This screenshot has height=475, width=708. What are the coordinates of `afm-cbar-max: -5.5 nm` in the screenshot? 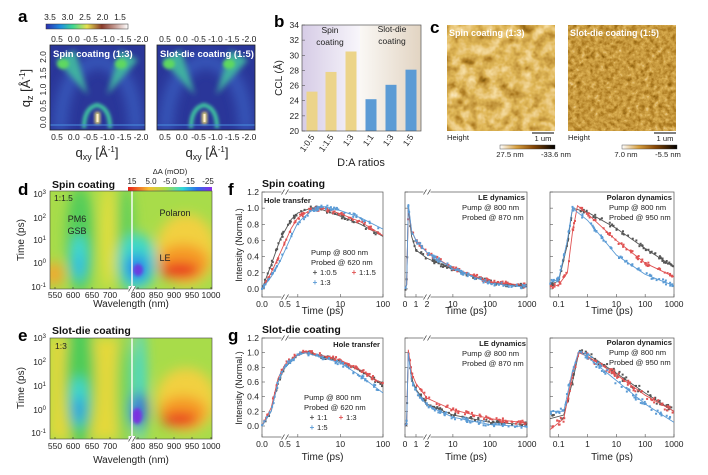 It's located at (668, 154).